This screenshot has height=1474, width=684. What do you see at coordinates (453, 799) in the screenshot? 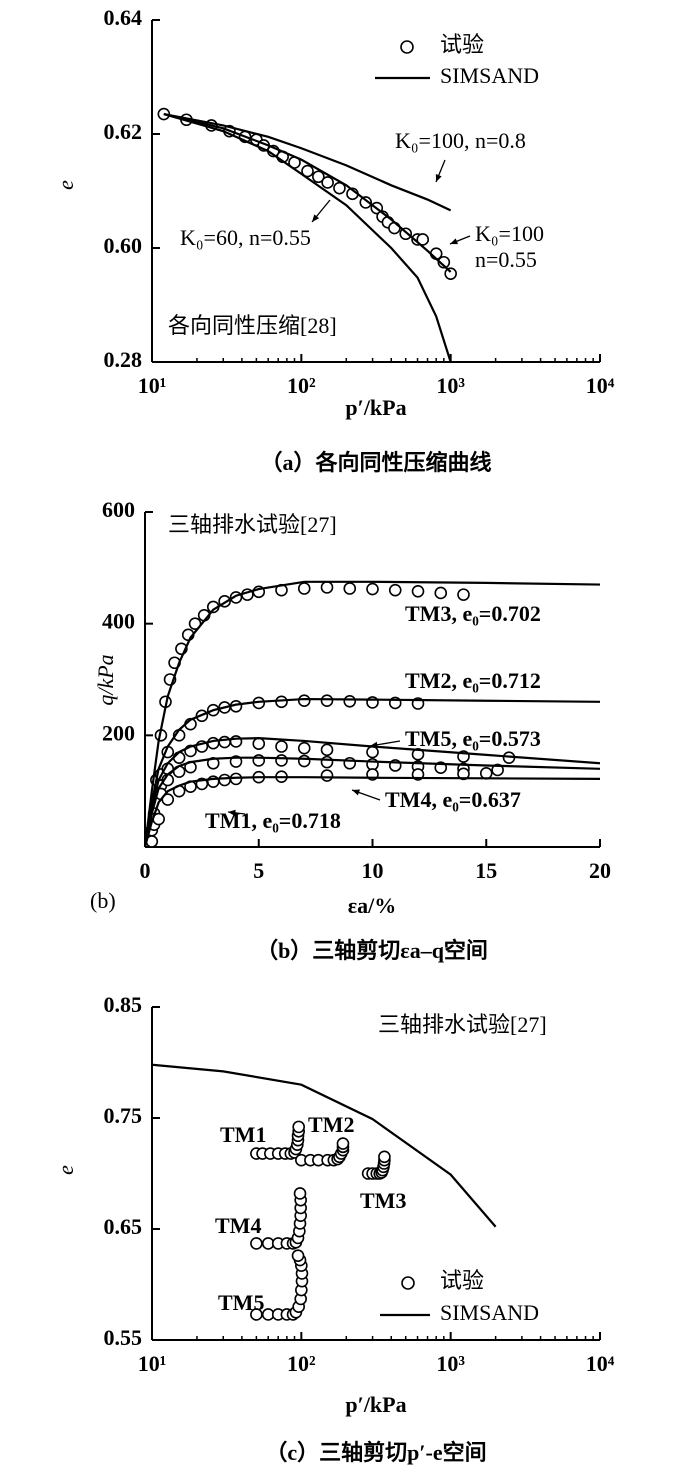
I see `curve-label: TM4, e₀=0.637` at bounding box center [453, 799].